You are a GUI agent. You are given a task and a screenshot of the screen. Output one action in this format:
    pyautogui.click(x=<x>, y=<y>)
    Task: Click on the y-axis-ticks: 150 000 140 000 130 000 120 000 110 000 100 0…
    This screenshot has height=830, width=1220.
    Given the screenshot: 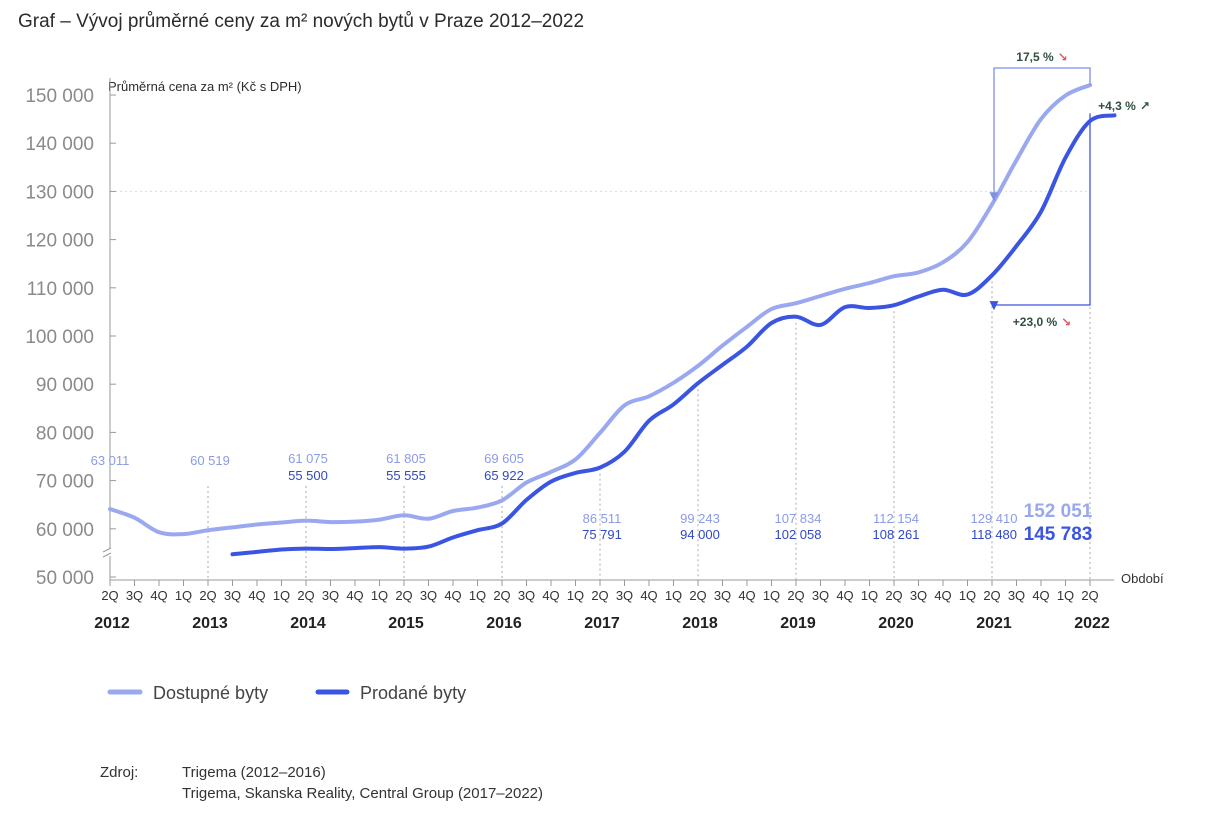 What is the action you would take?
    pyautogui.click(x=70, y=337)
    